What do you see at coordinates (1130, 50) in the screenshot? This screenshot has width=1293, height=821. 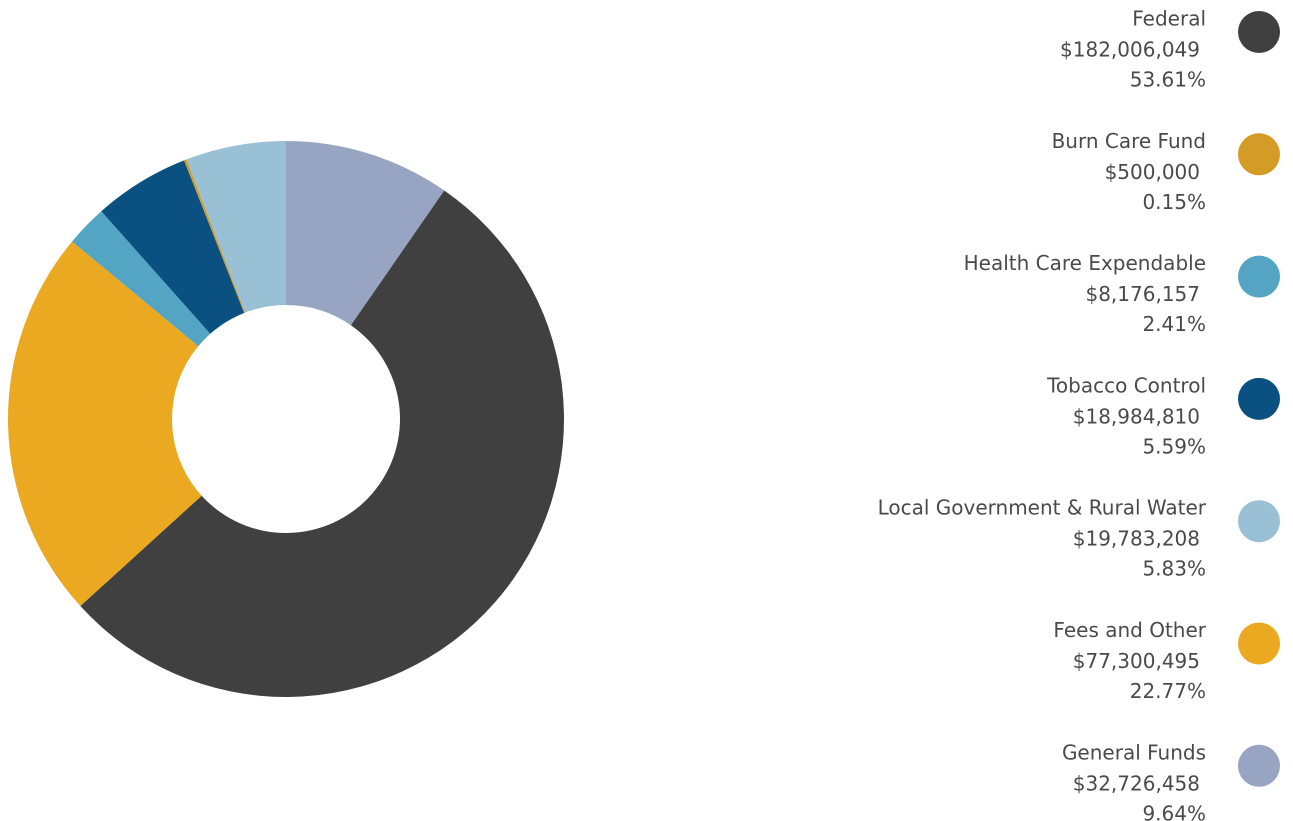 I see `legend-amount: $182,006,049` at bounding box center [1130, 50].